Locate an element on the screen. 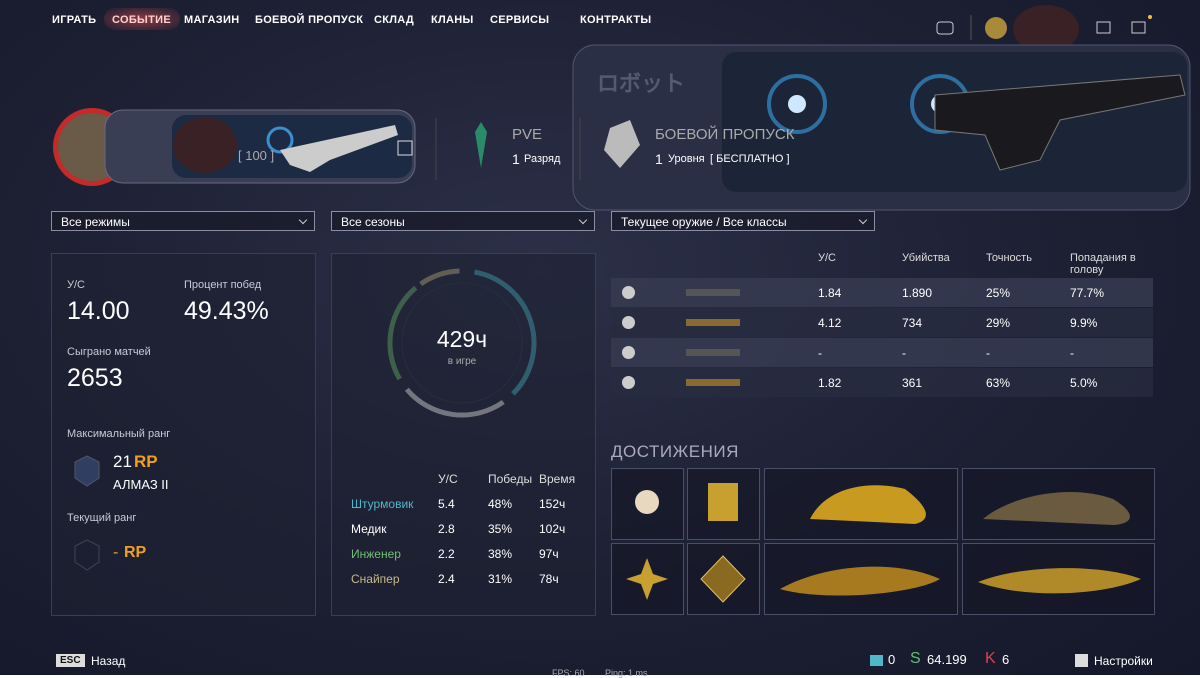 The width and height of the screenshot is (1200, 678). nav-item: СОБЫТИЕ is located at coordinates (141, 20).